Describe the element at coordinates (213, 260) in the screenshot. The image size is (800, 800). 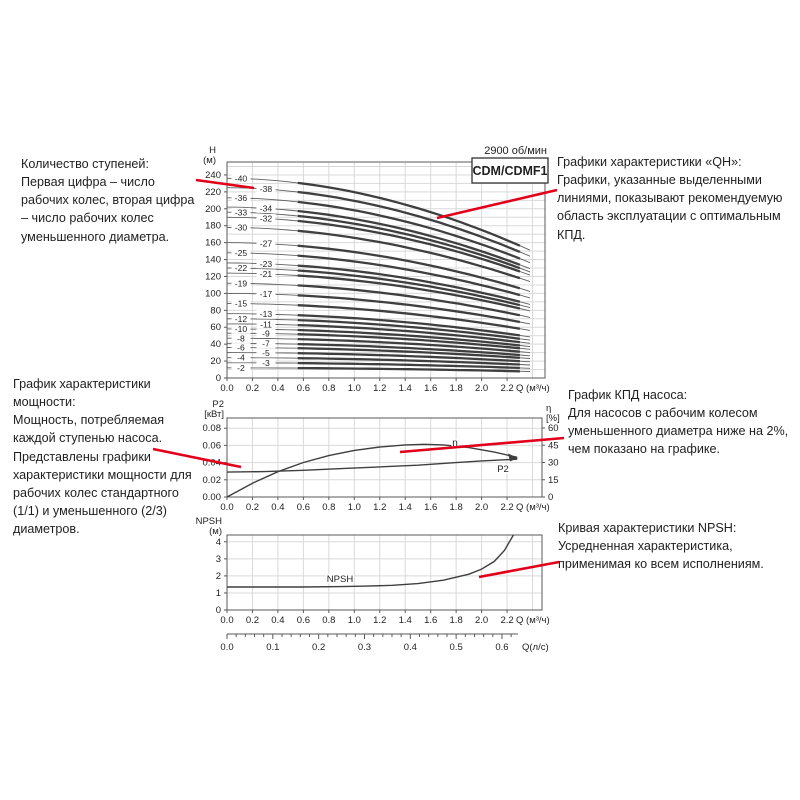
I see `y-tick-label: 140` at that location.